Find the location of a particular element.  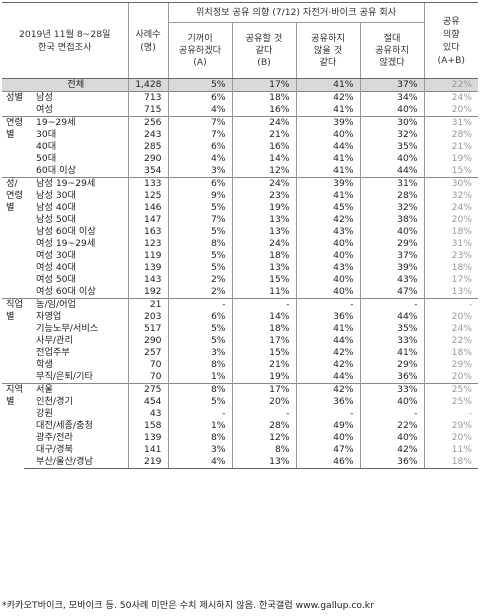

sample-size-cell: 119 is located at coordinates (148, 256).